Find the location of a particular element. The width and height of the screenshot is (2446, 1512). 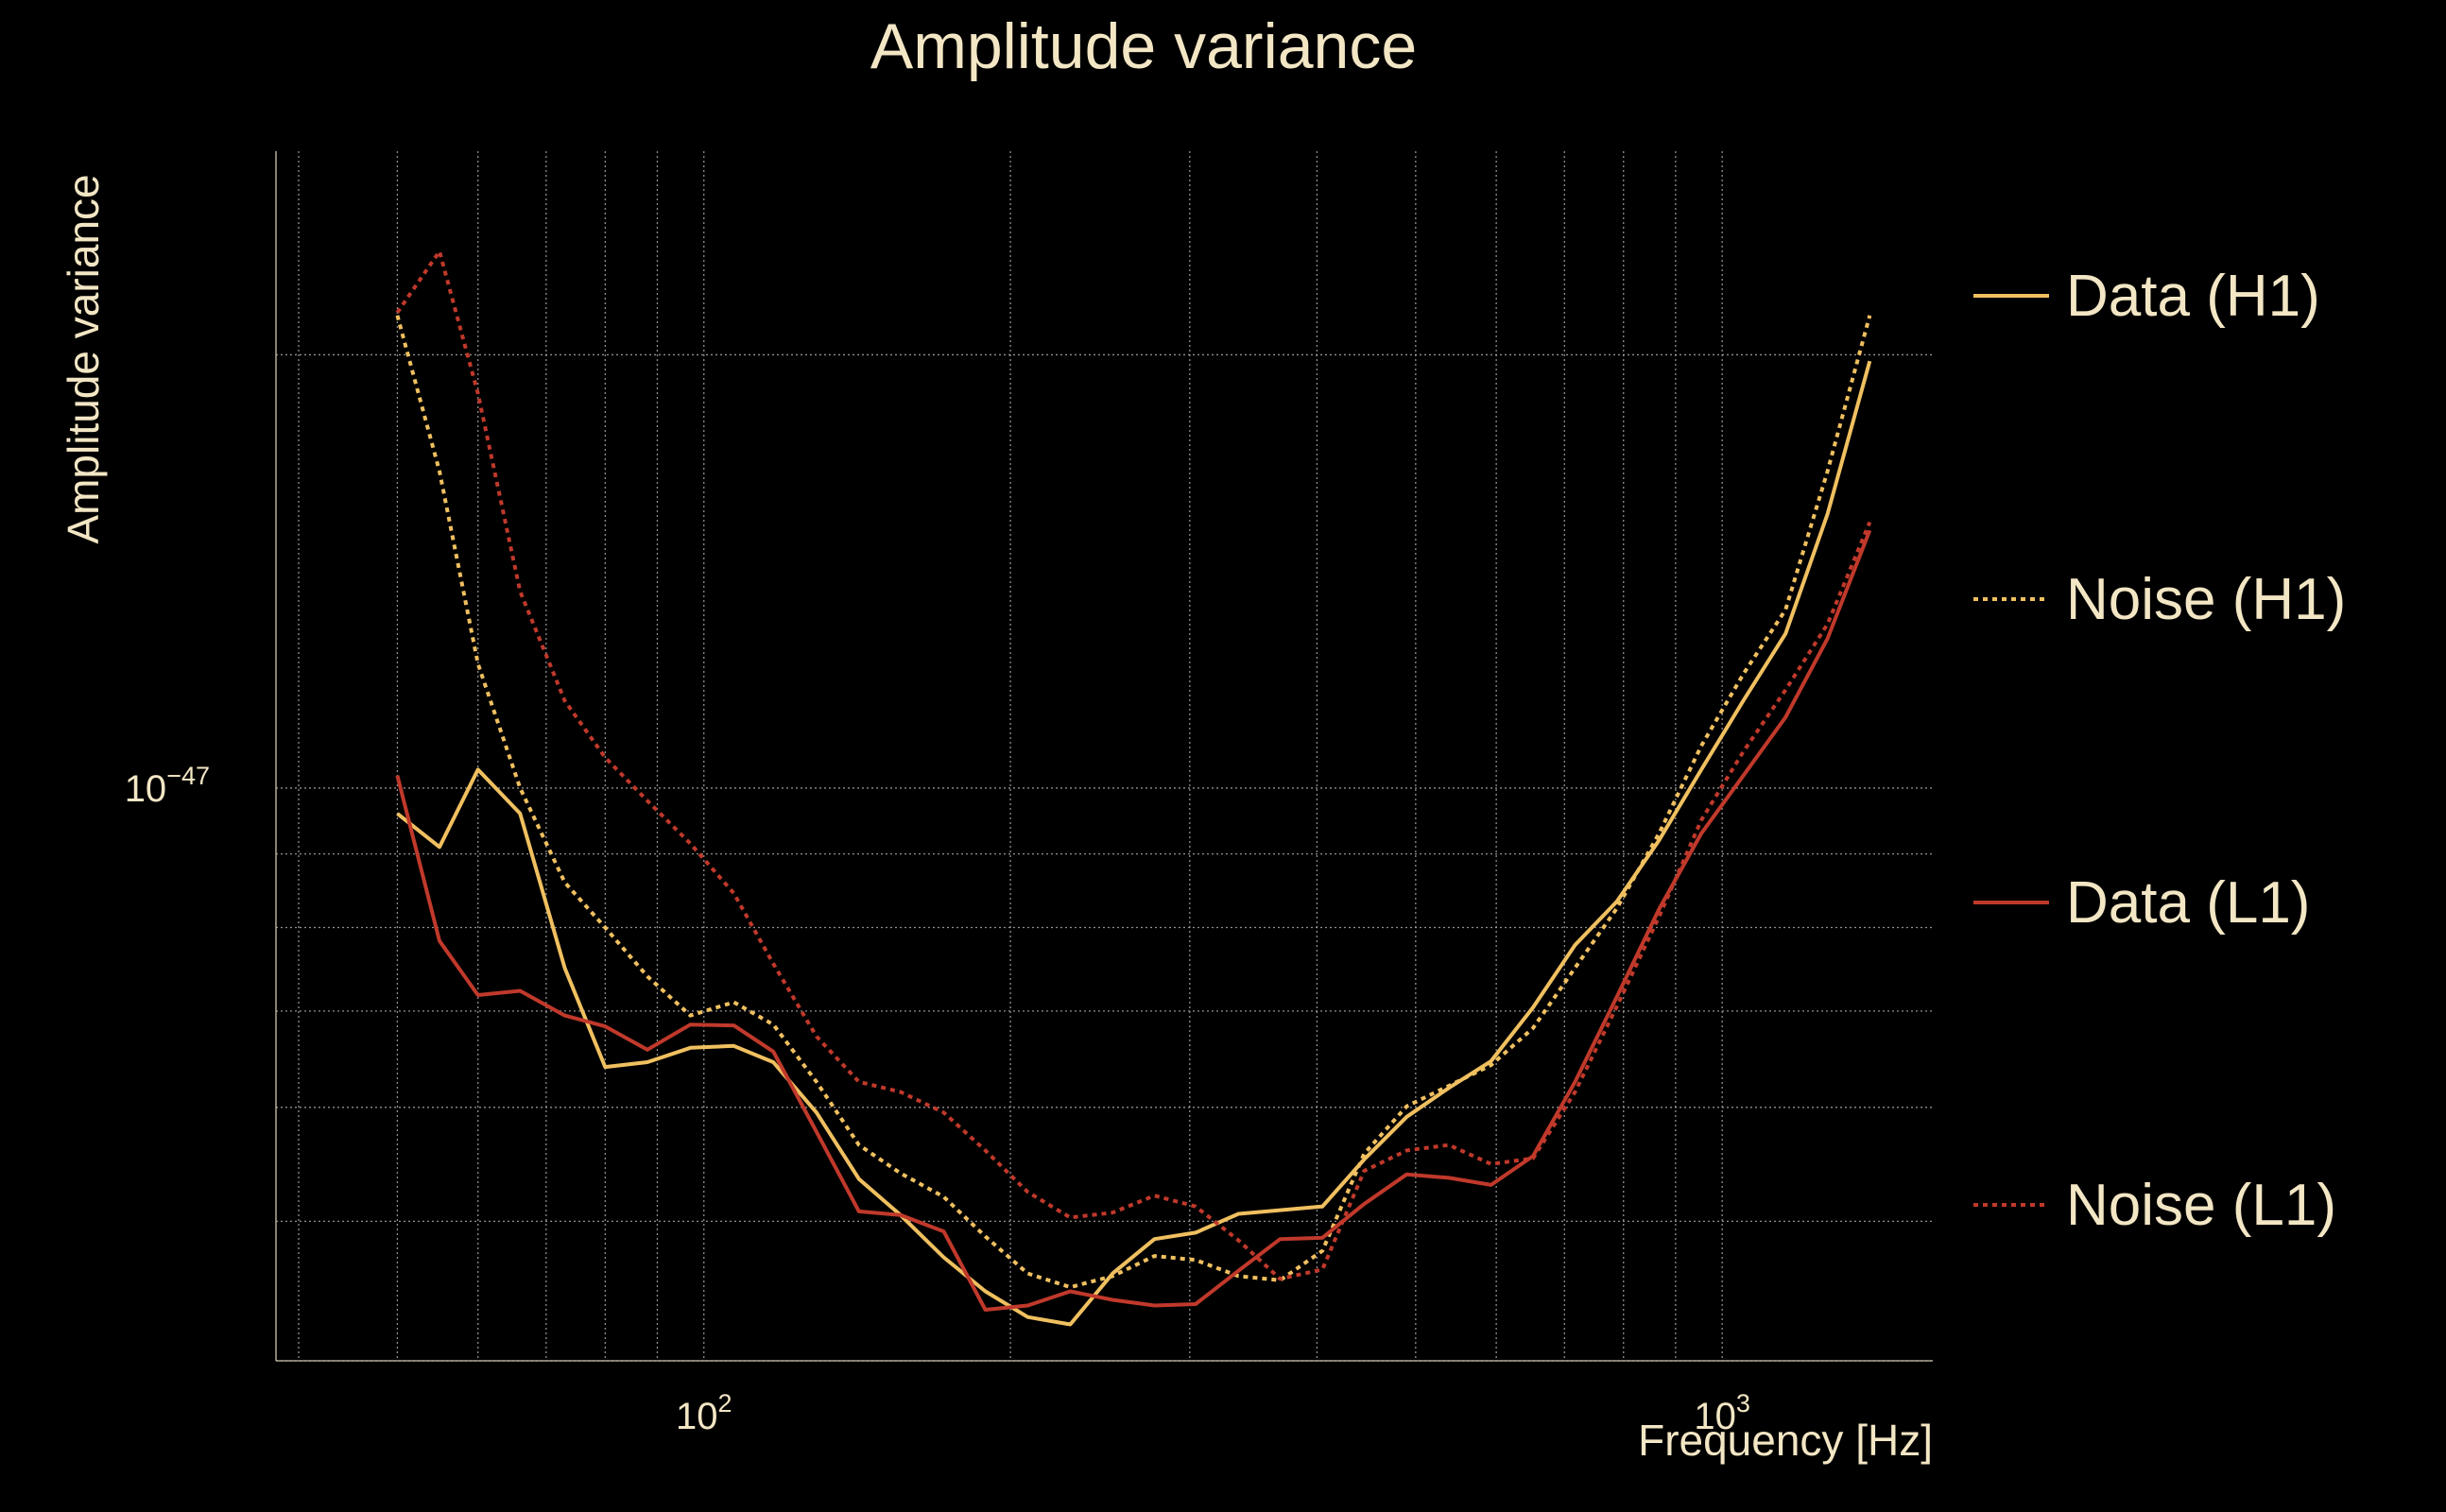

y-axis-label: Amplitude variance is located at coordinates (83, 358).